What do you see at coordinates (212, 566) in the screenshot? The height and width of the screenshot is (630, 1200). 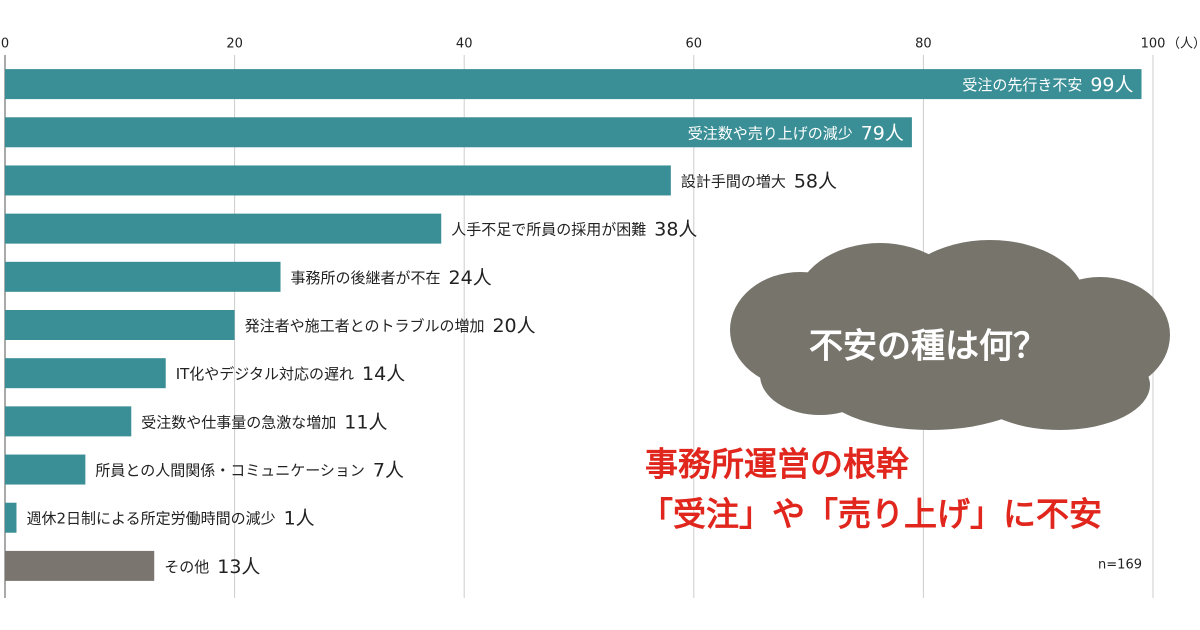 I see `bar-label: その他 13人` at bounding box center [212, 566].